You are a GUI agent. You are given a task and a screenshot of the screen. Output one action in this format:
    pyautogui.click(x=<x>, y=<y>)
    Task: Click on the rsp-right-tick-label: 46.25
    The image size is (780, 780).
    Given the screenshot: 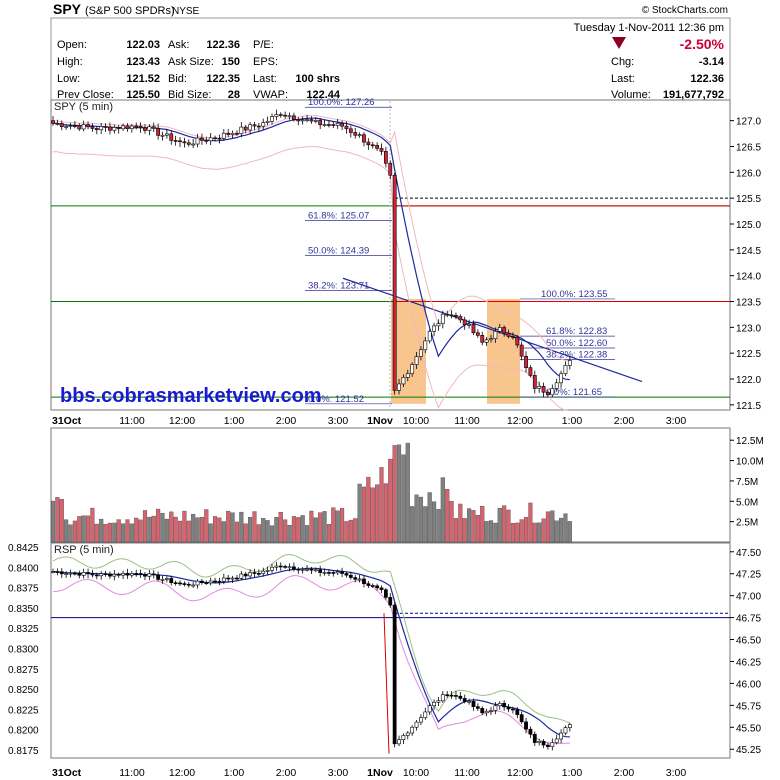 What is the action you would take?
    pyautogui.click(x=748, y=662)
    